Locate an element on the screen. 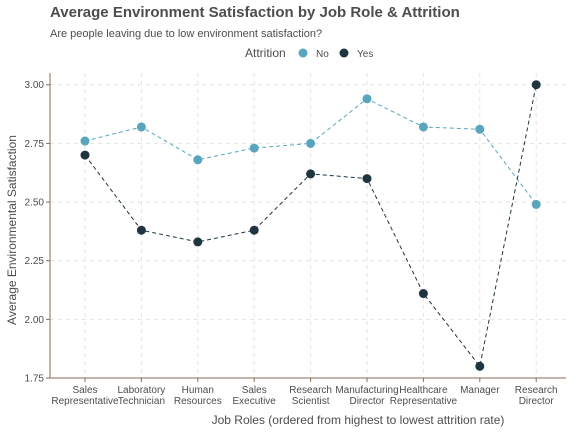 This screenshot has width=576, height=432. y-tick-label: 2.75 is located at coordinates (35, 144).